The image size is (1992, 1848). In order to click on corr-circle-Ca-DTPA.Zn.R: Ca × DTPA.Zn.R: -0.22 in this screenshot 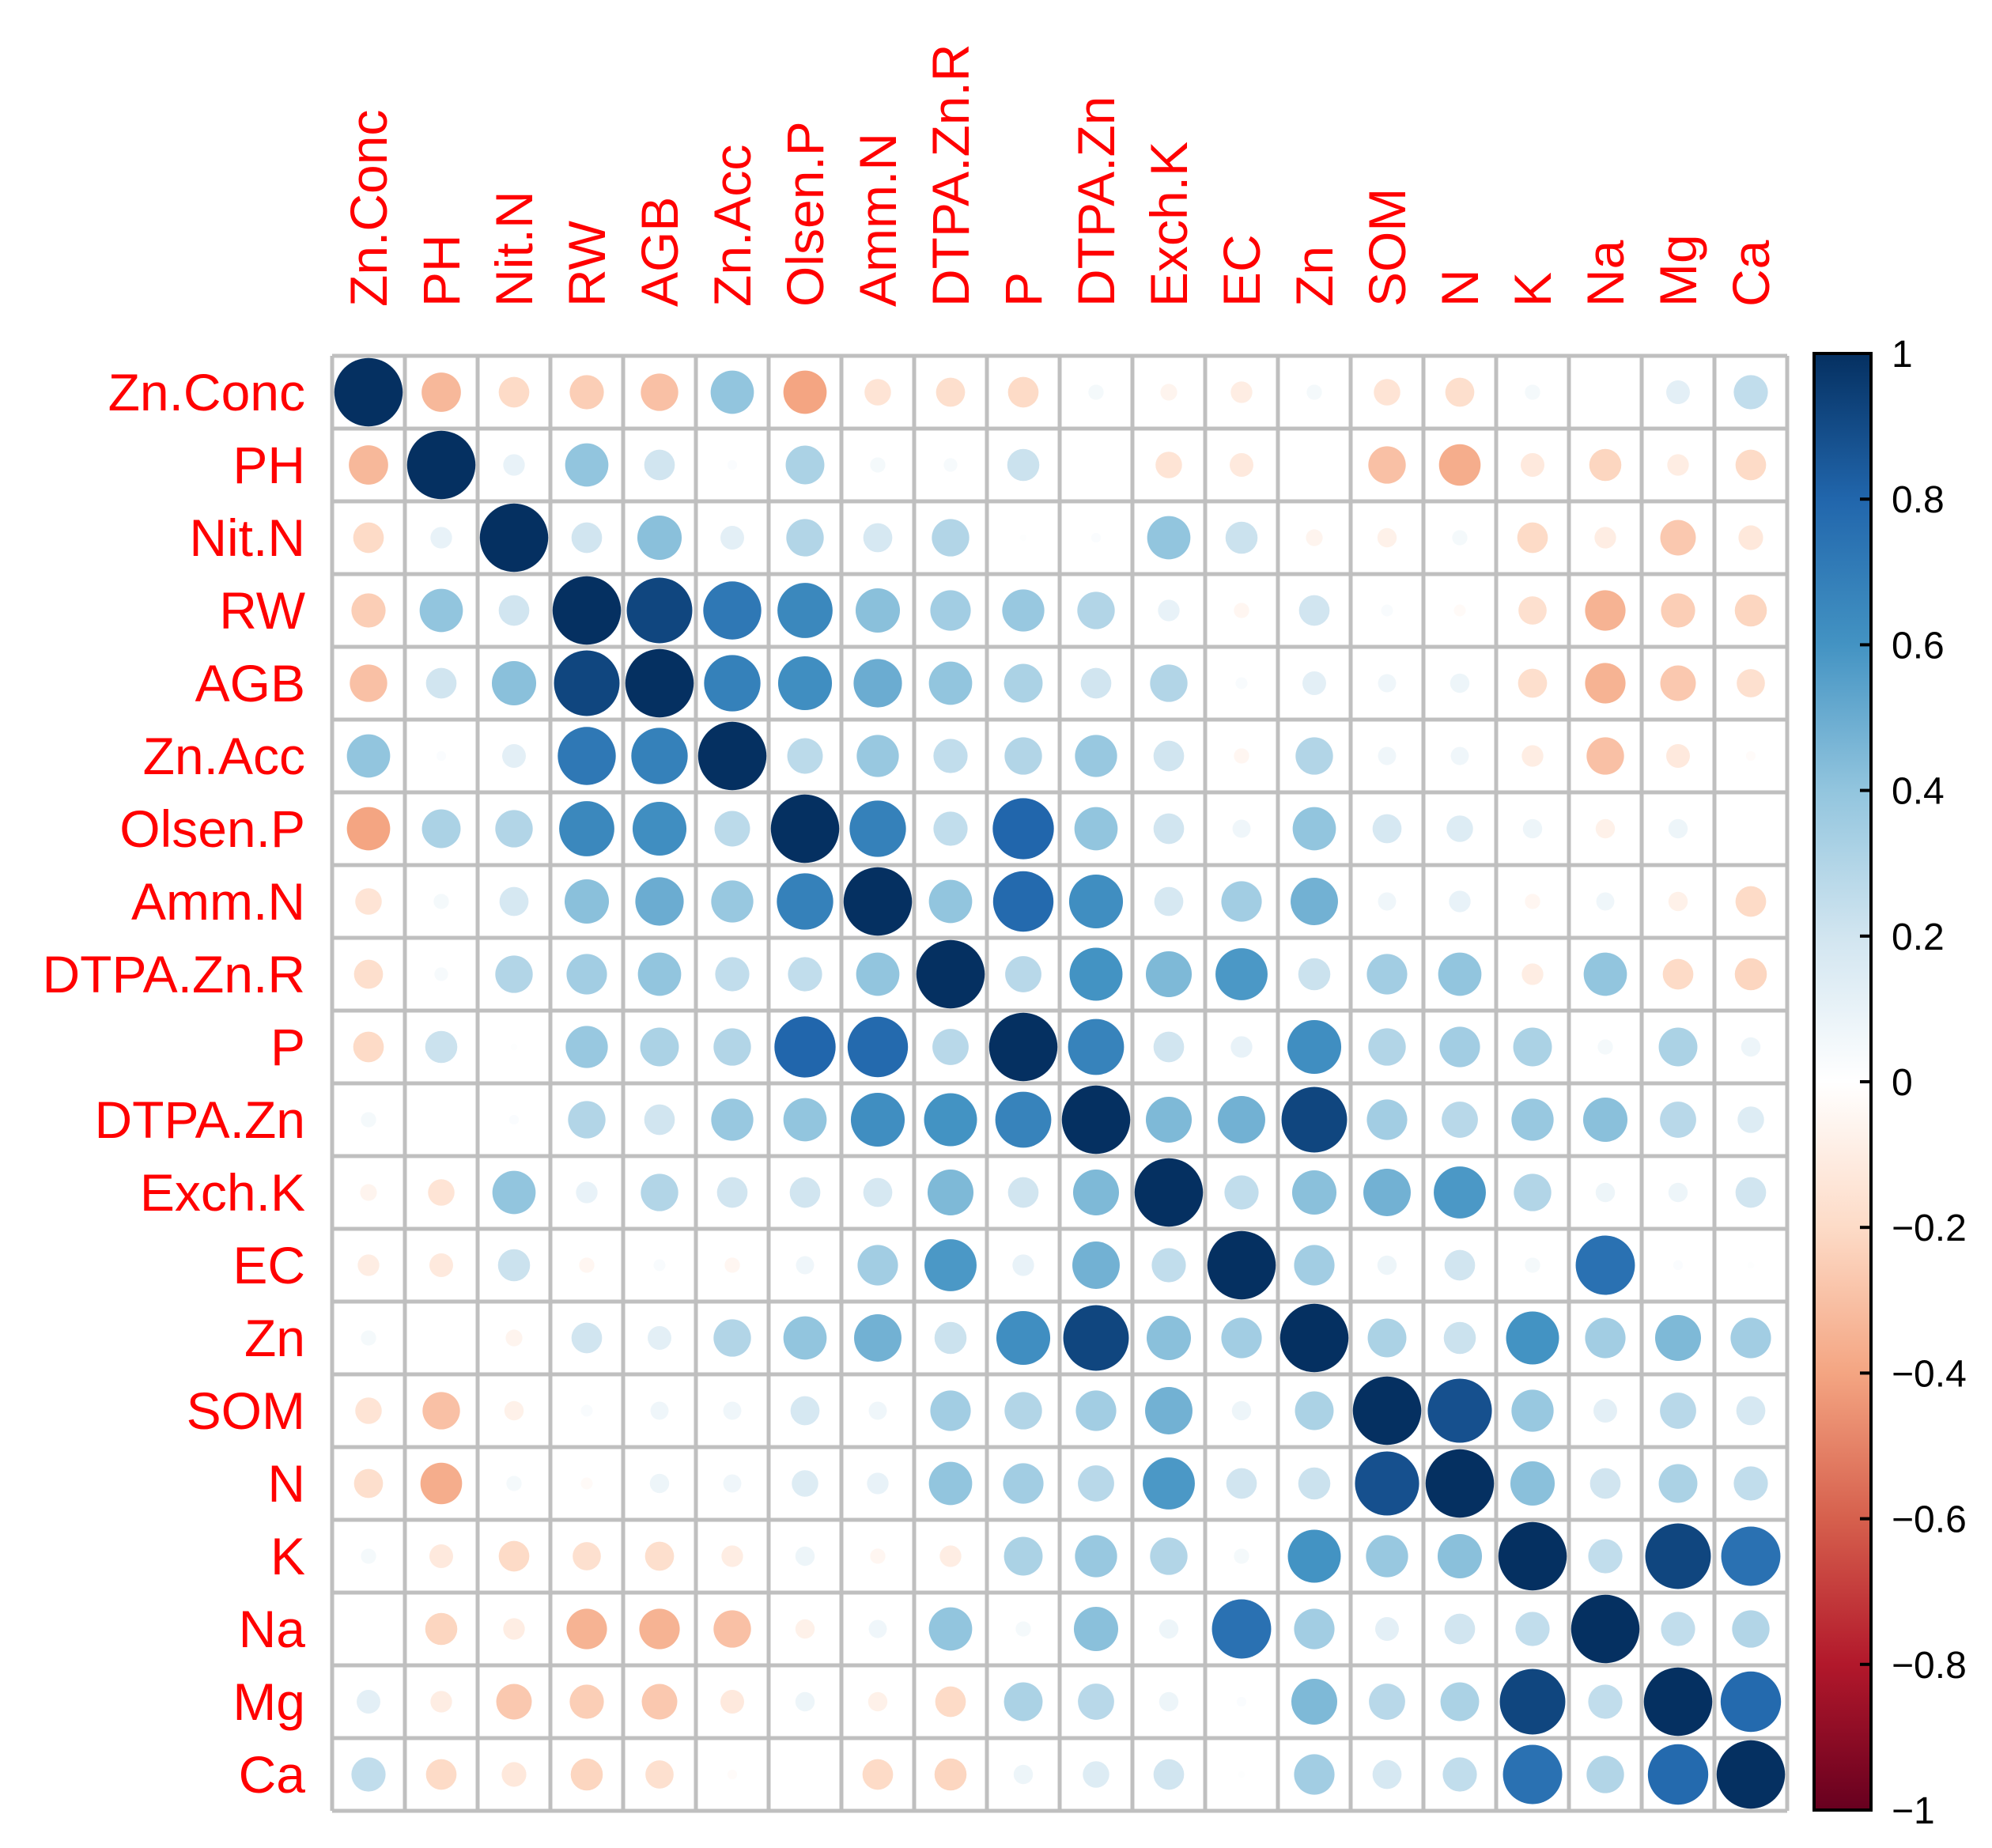, I will do `click(950, 1774)`.